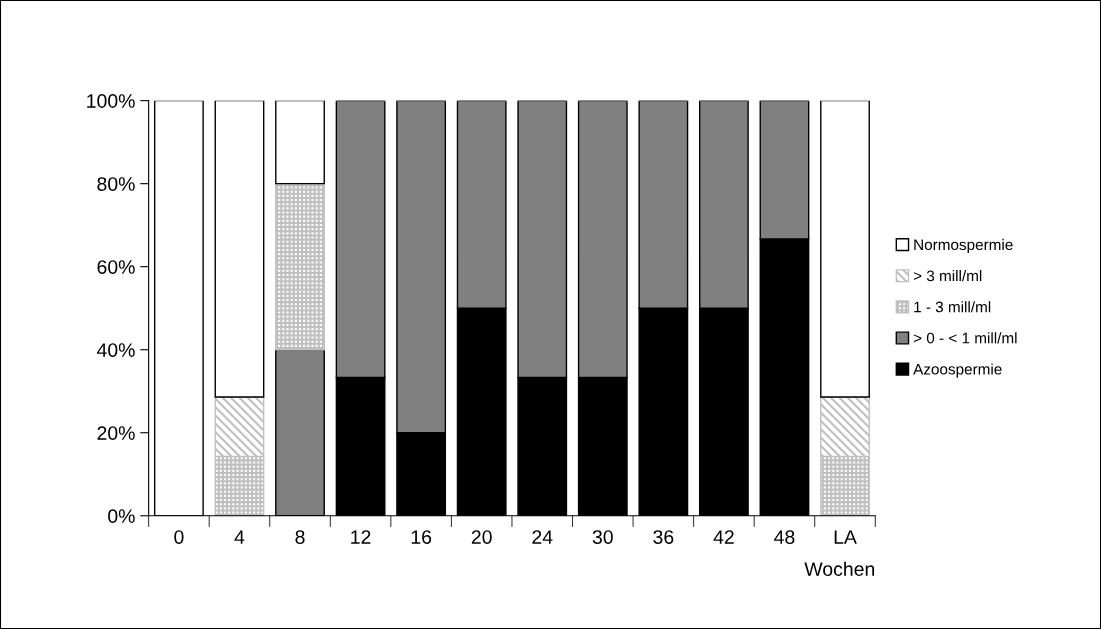  Describe the element at coordinates (421, 537) in the screenshot. I see `x-tick-label: 16` at that location.